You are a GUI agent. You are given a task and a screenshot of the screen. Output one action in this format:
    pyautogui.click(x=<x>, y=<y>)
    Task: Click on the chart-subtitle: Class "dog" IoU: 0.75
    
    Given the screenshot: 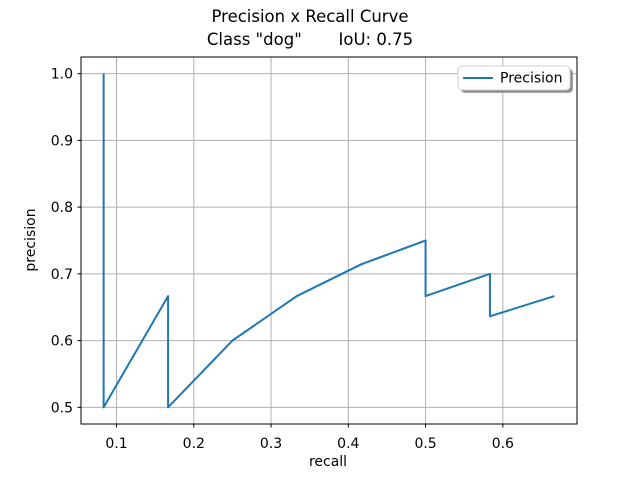 What is the action you would take?
    pyautogui.click(x=310, y=39)
    